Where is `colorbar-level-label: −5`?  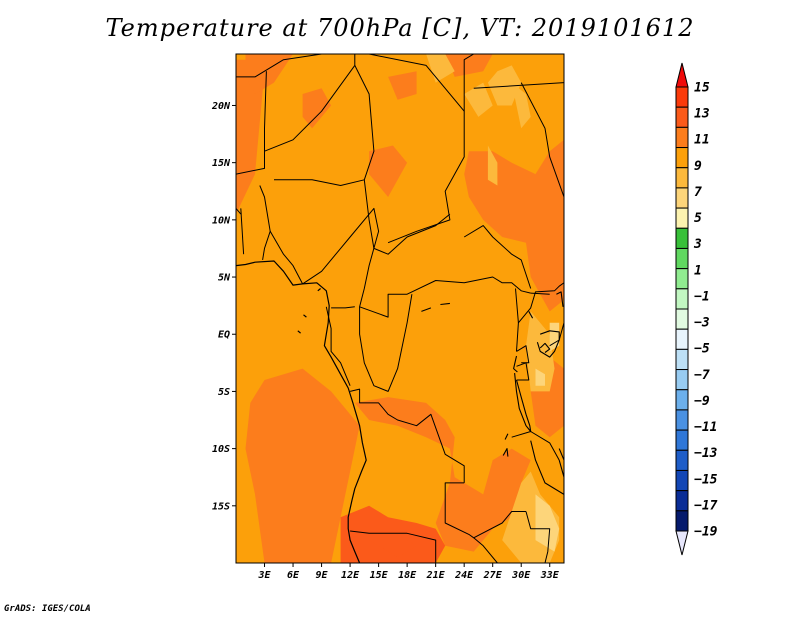
colorbar-level-label: −5 is located at coordinates (702, 349).